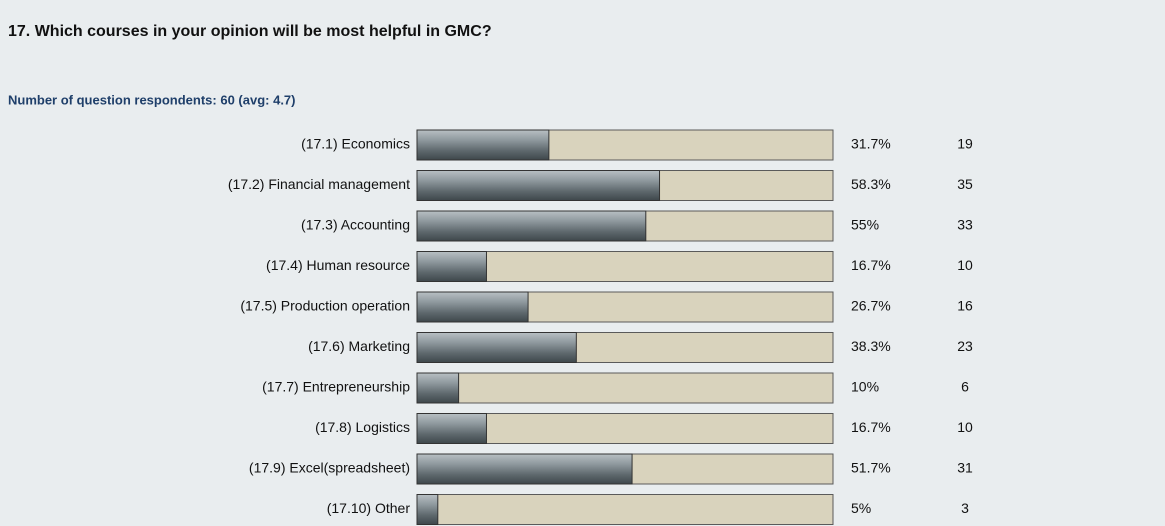 The width and height of the screenshot is (1165, 526). I want to click on count-label: 16, so click(965, 306).